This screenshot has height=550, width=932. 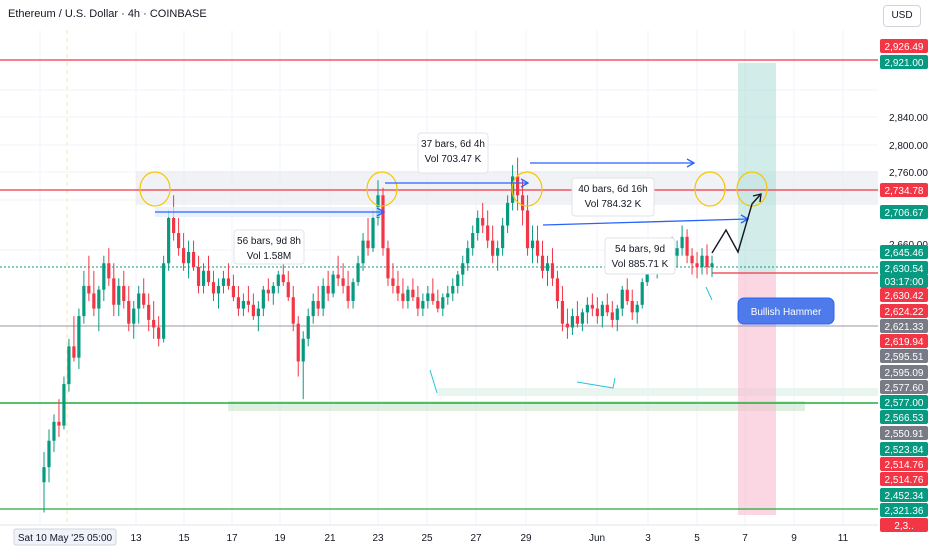 I want to click on y-tick-label: 2,800.00, so click(x=908, y=146).